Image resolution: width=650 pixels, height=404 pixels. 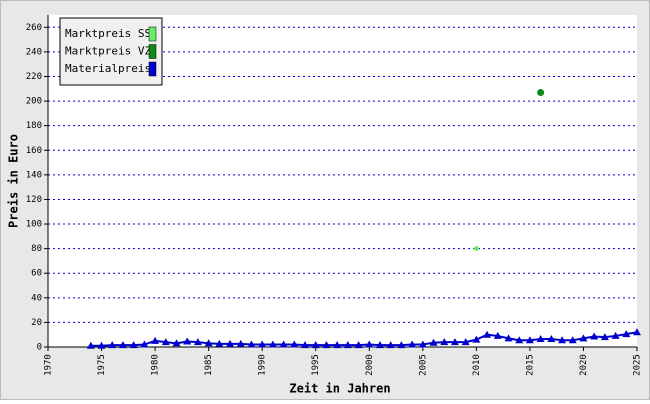 I want to click on legend-label: Marktpreis SS, so click(x=108, y=33).